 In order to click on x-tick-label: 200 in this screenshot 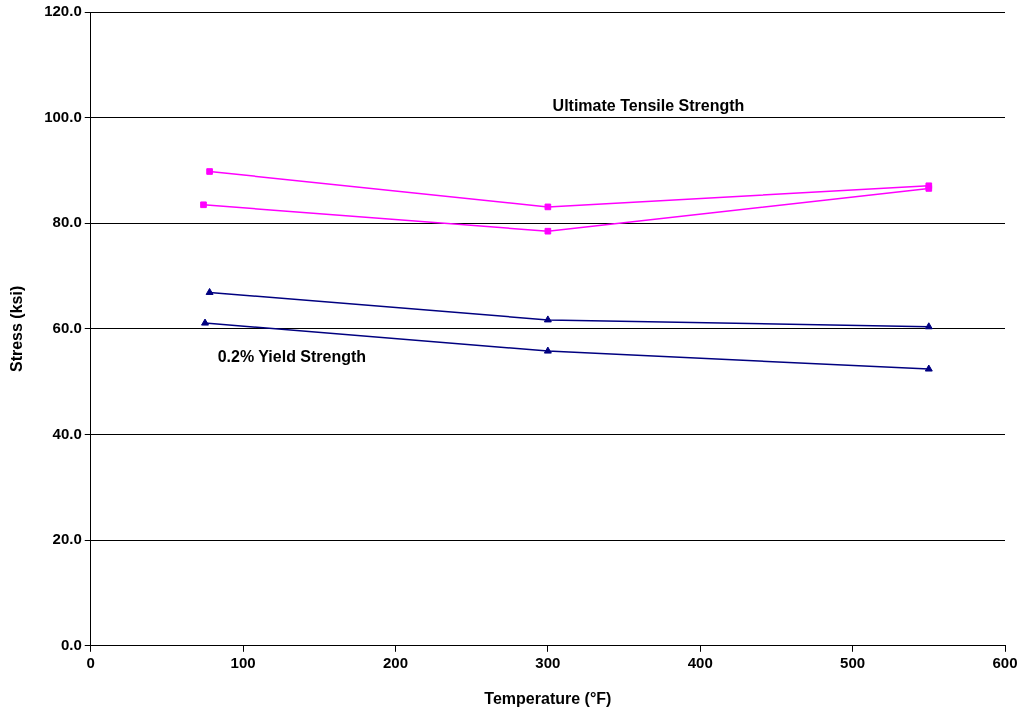, I will do `click(395, 662)`.